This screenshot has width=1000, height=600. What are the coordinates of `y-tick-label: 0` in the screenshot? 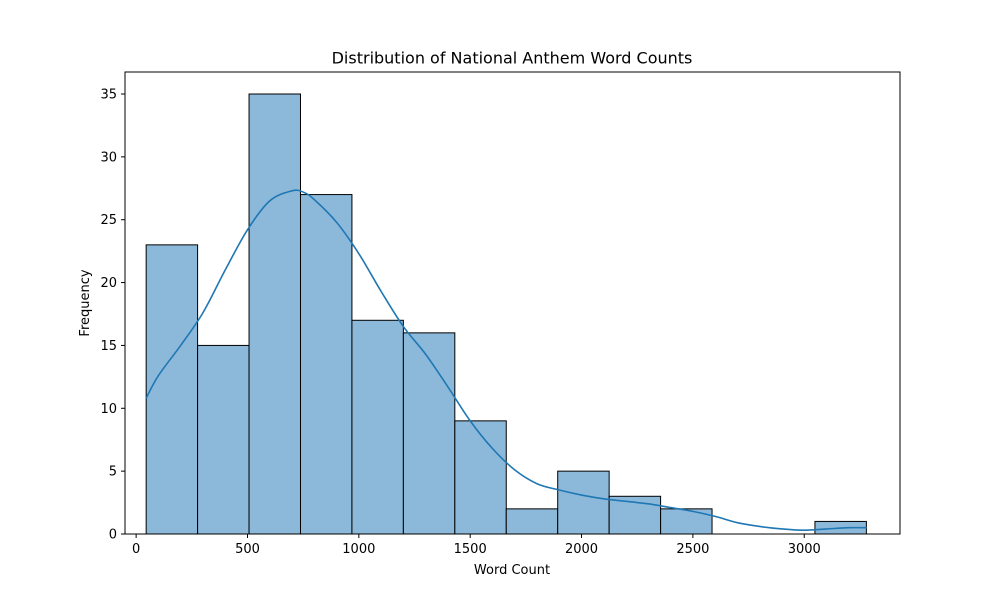 It's located at (113, 535).